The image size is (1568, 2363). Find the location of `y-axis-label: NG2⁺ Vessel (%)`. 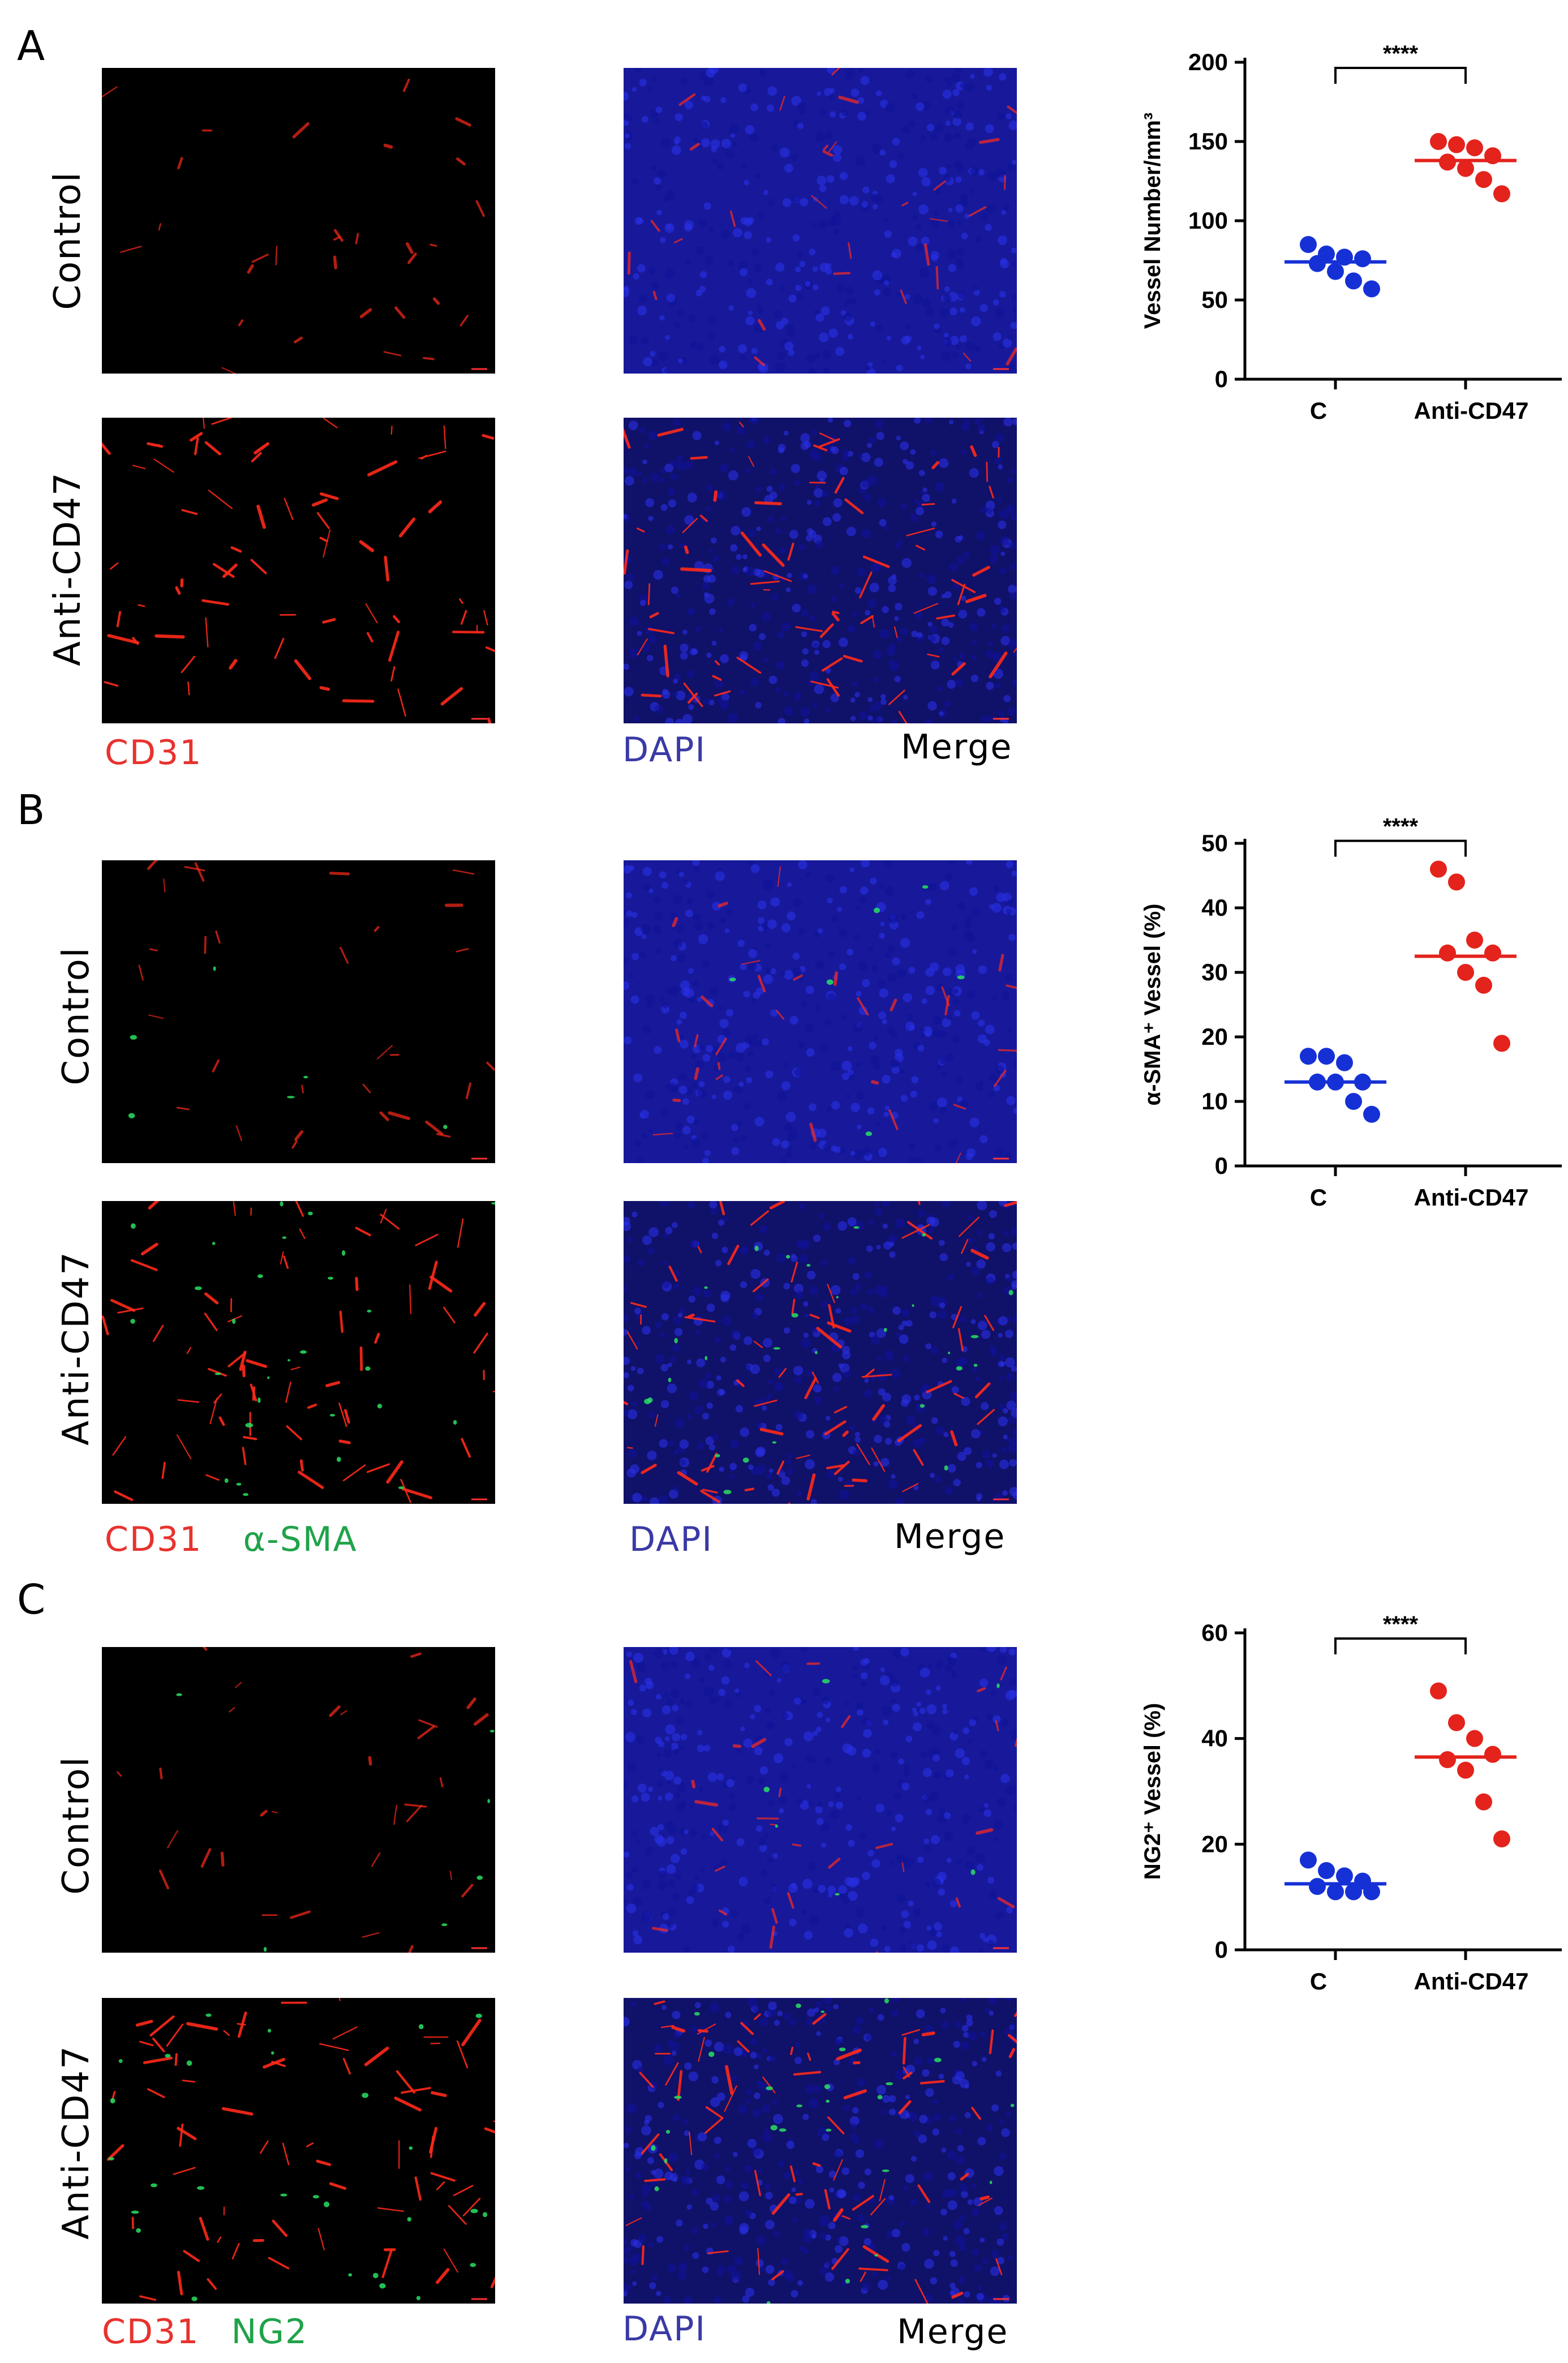

y-axis-label: NG2⁺ Vessel (%) is located at coordinates (1152, 1791).